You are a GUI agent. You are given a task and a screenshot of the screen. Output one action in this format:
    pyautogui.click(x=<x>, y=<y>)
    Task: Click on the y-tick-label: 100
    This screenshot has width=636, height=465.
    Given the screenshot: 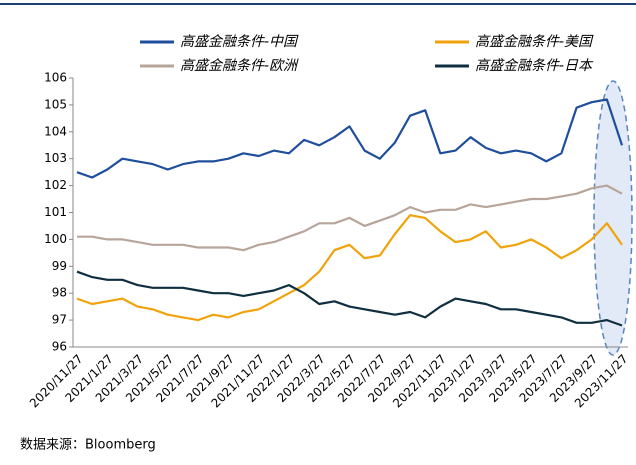 What is the action you would take?
    pyautogui.click(x=55, y=239)
    